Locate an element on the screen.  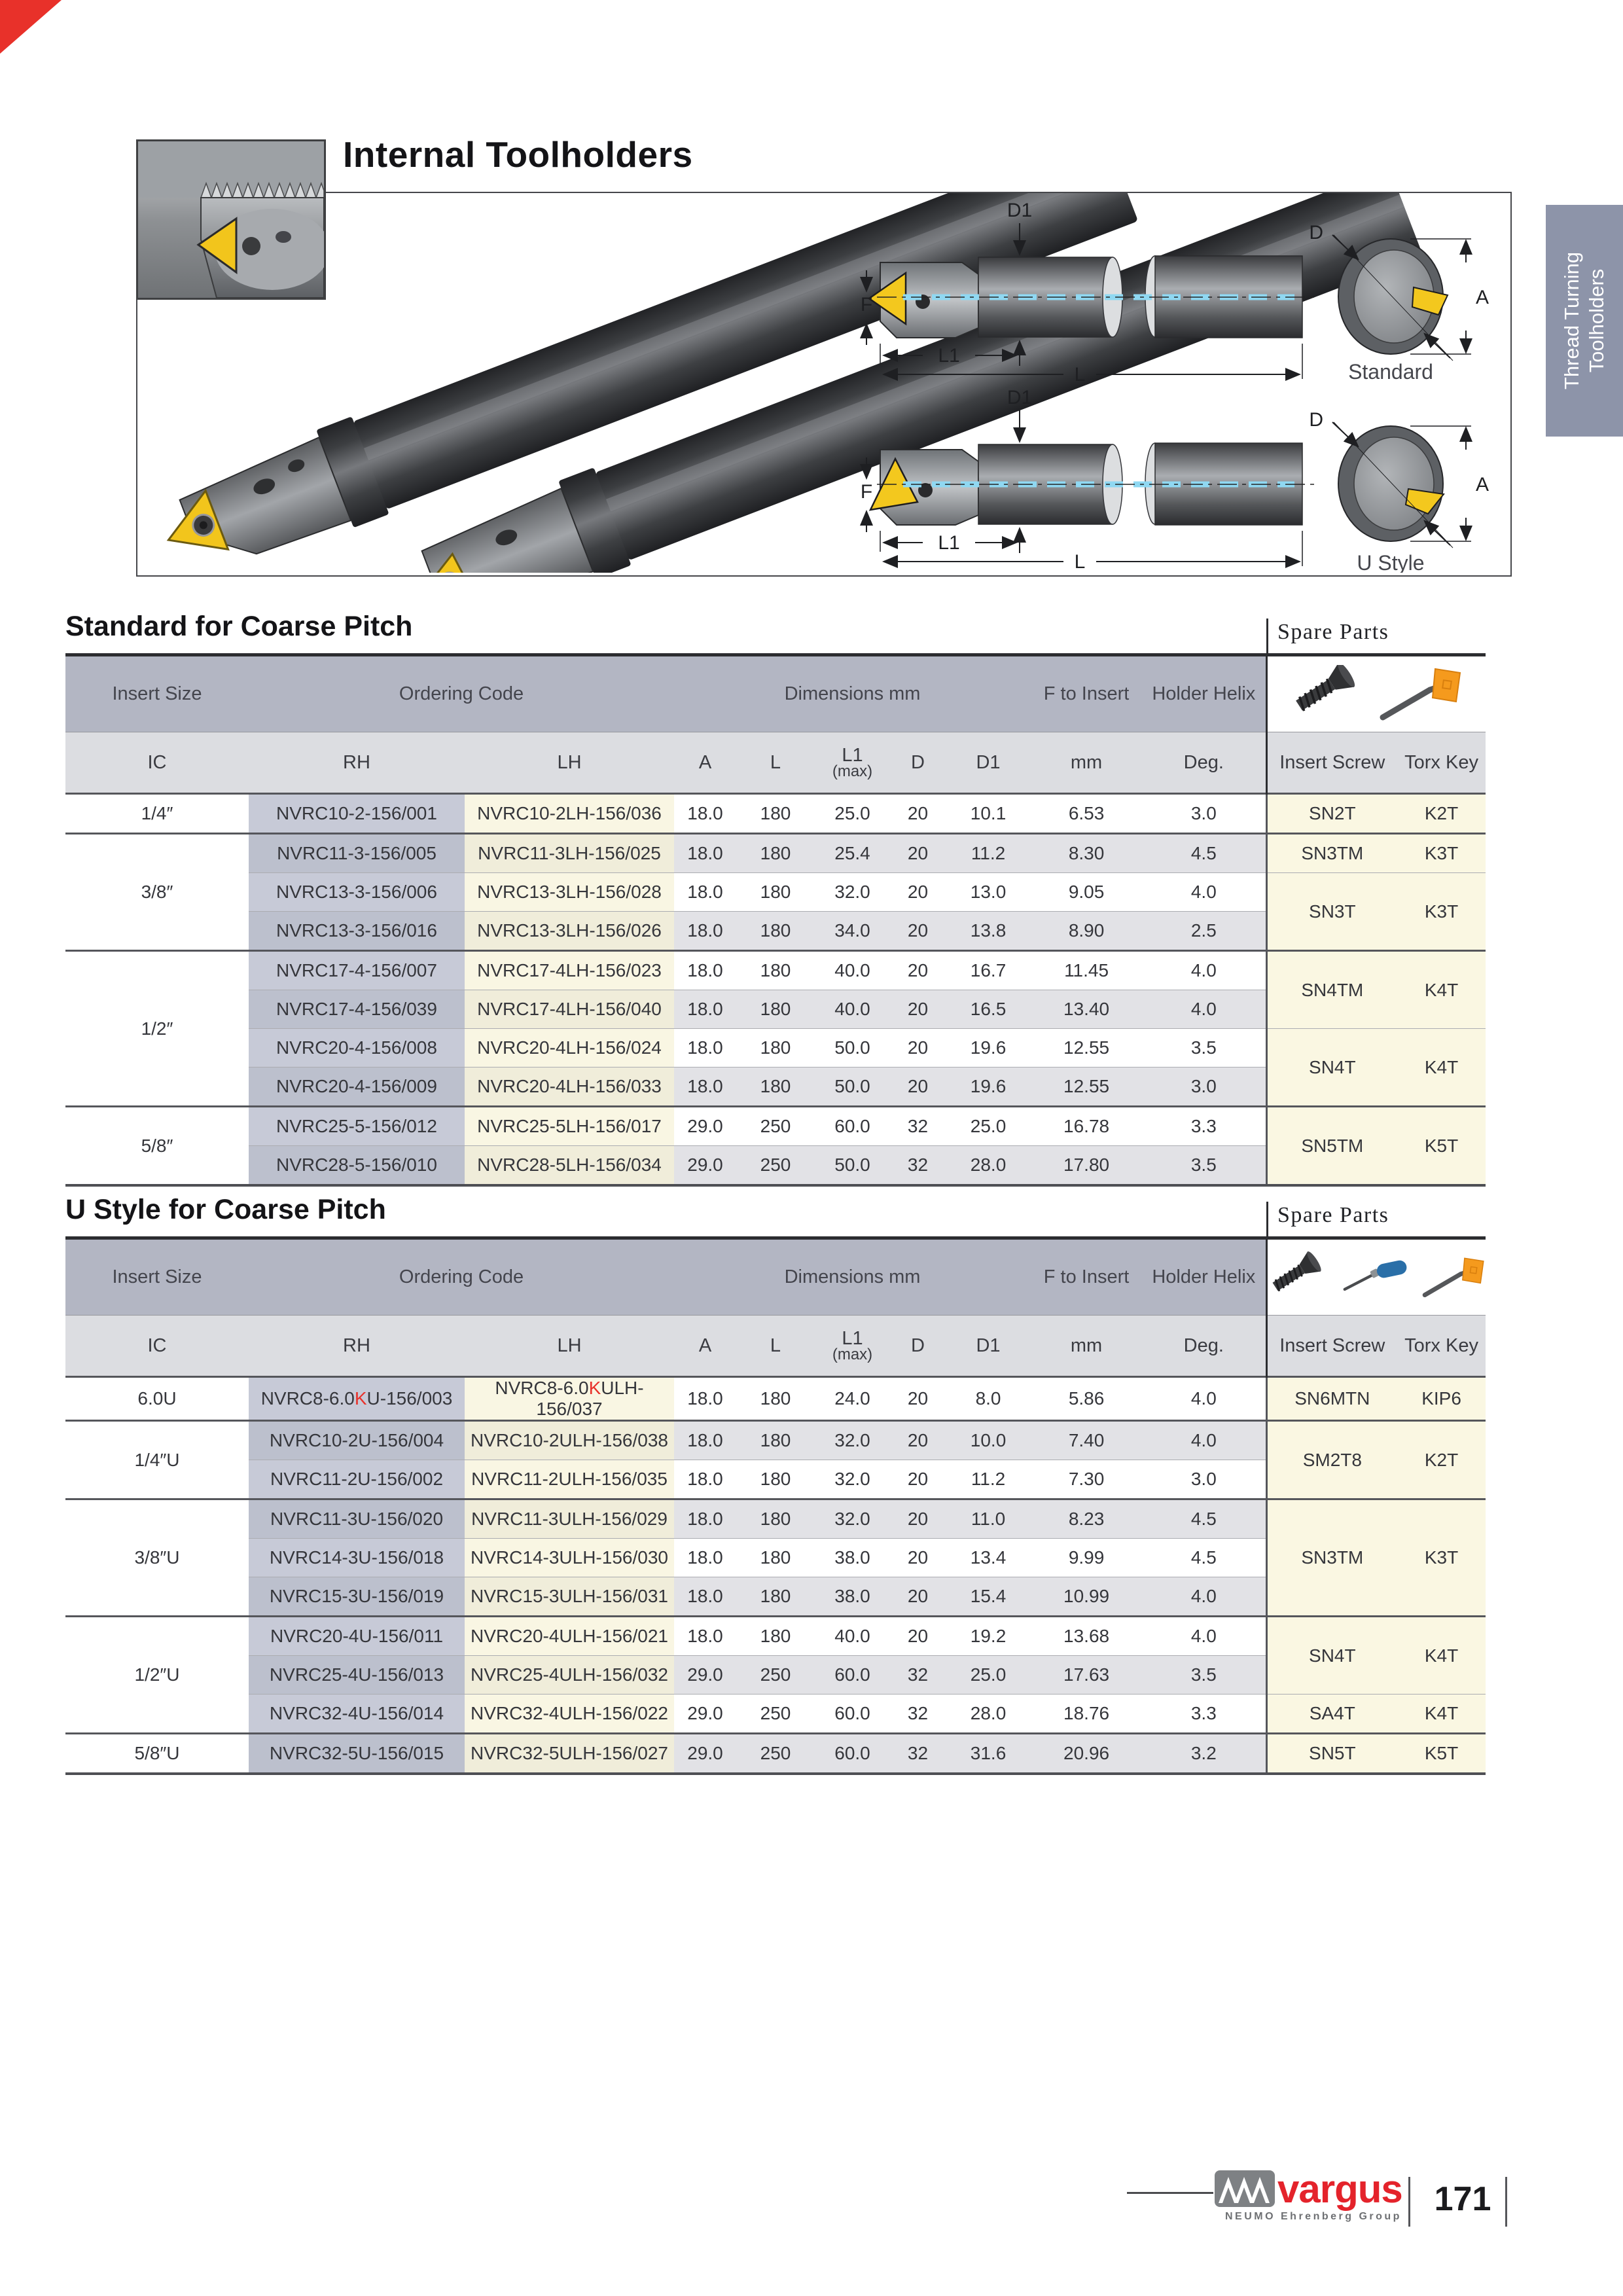
toolholder-standard-3d is located at coordinates (651, 374).